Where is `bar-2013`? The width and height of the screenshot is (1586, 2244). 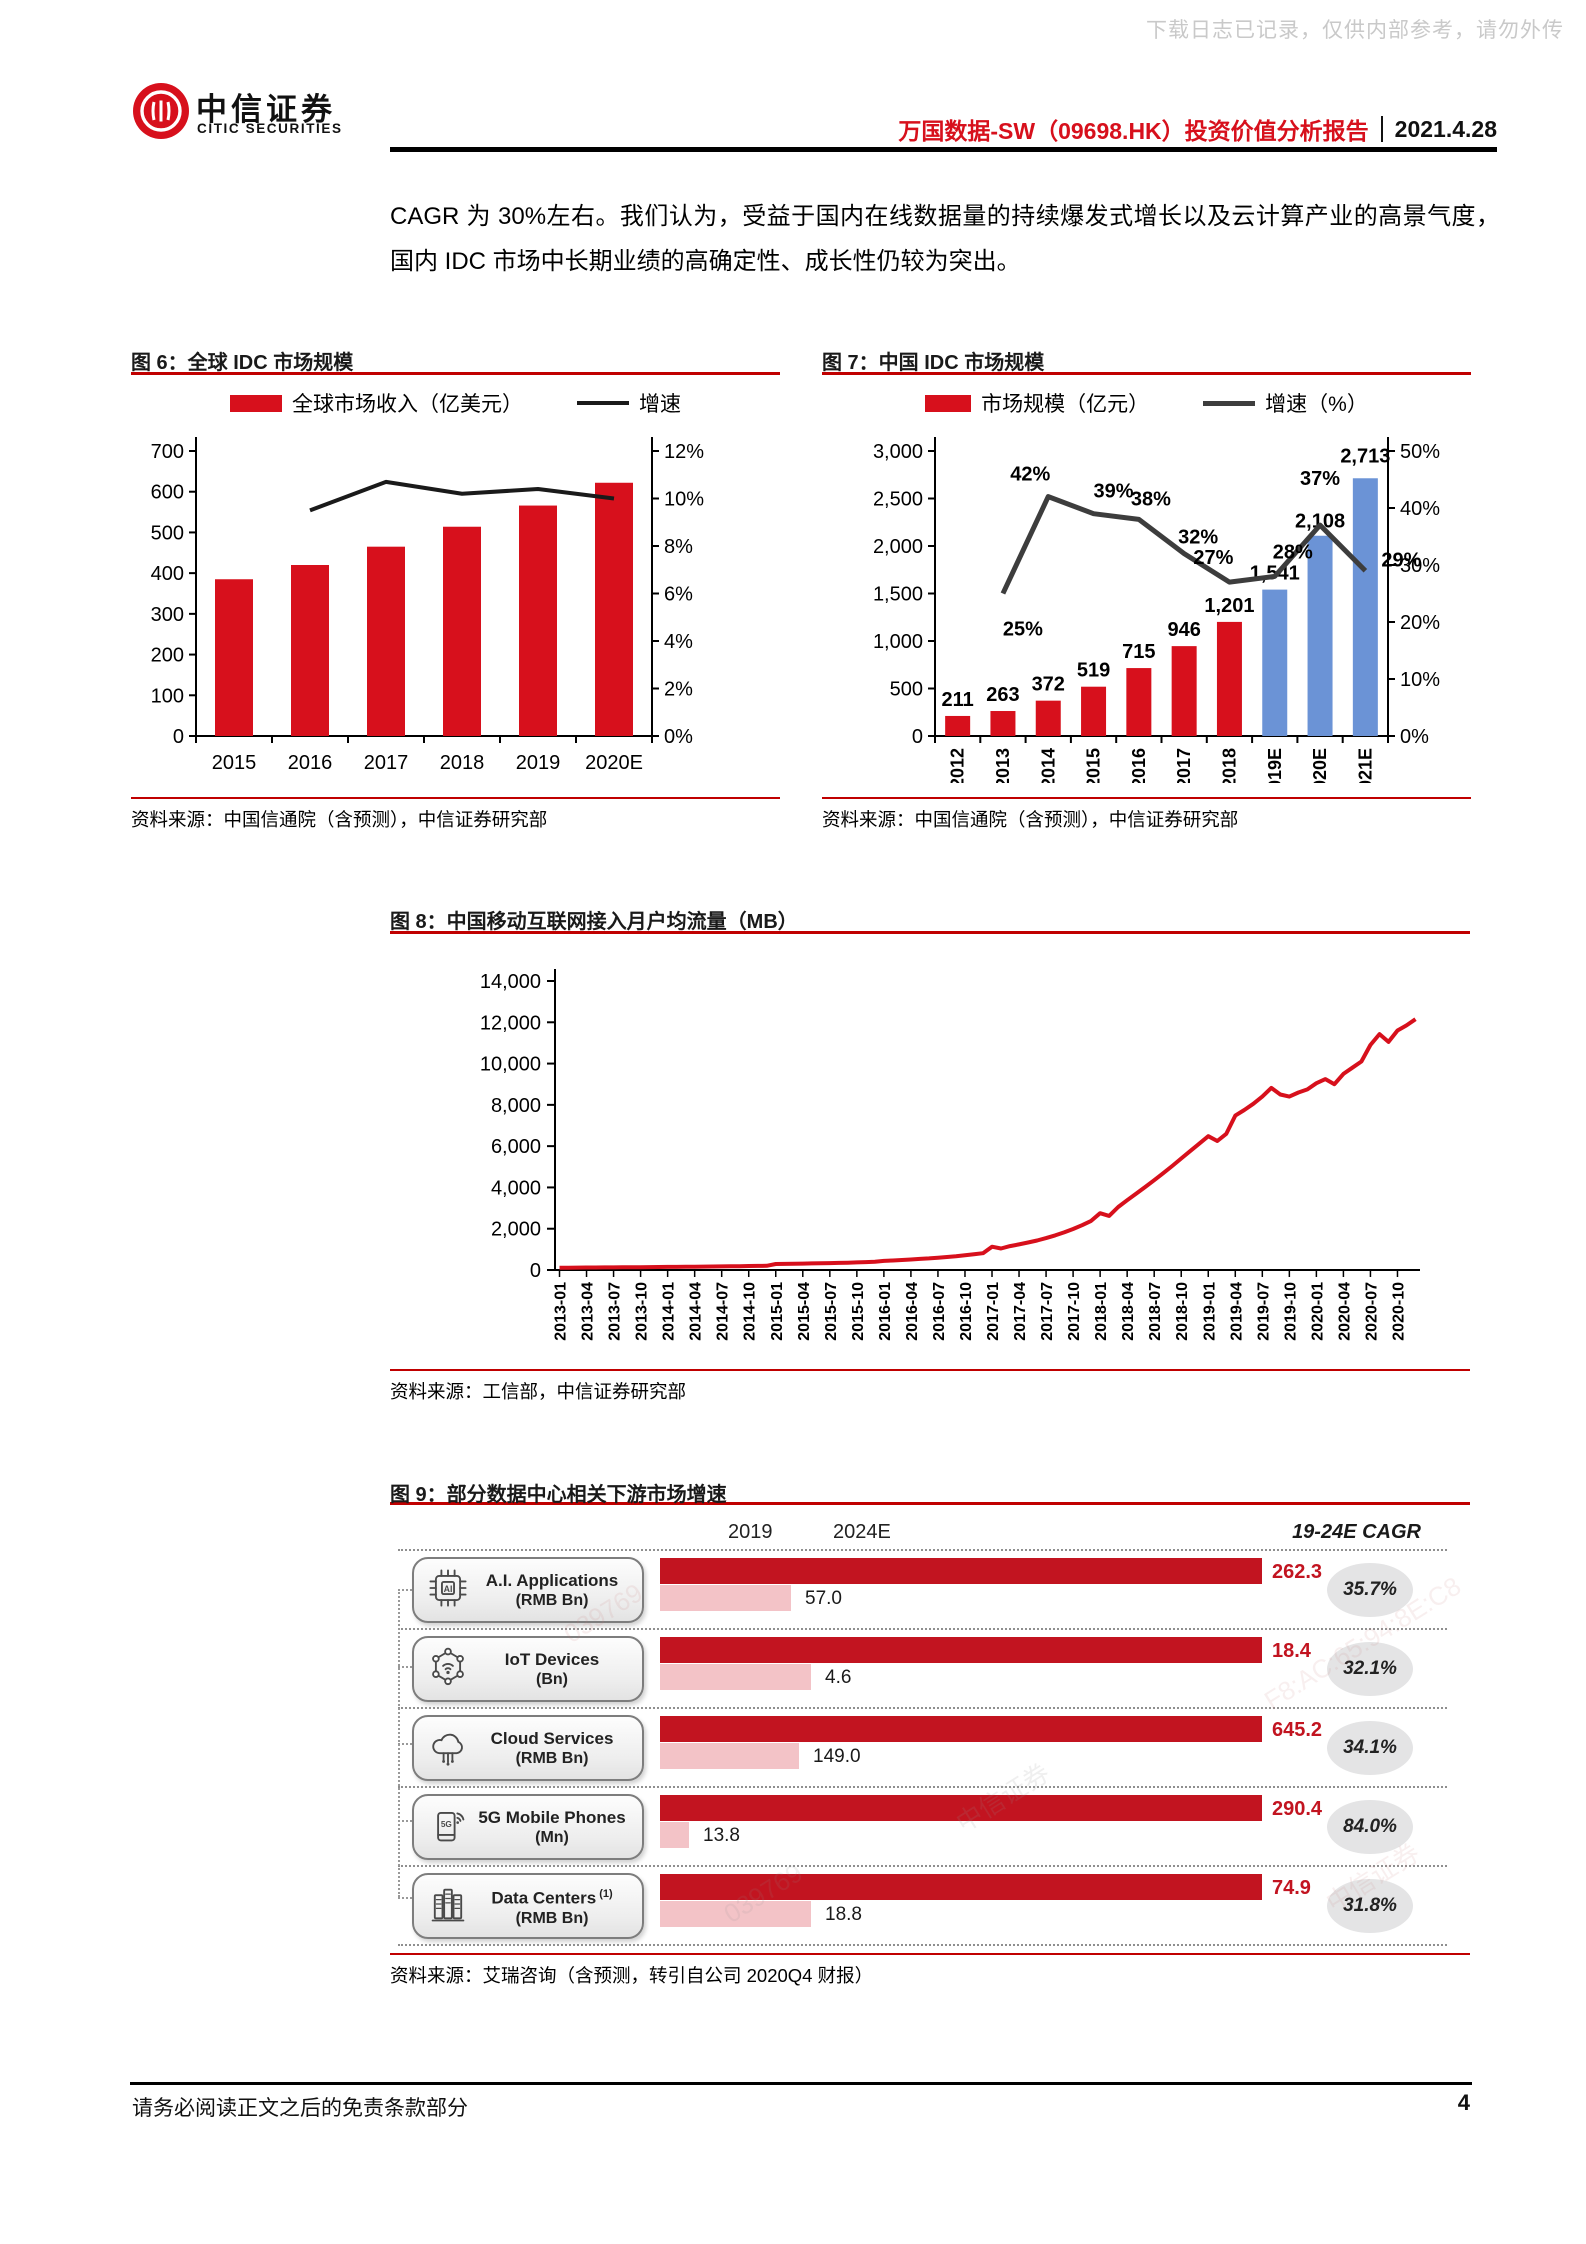
bar-2013 is located at coordinates (1003, 723).